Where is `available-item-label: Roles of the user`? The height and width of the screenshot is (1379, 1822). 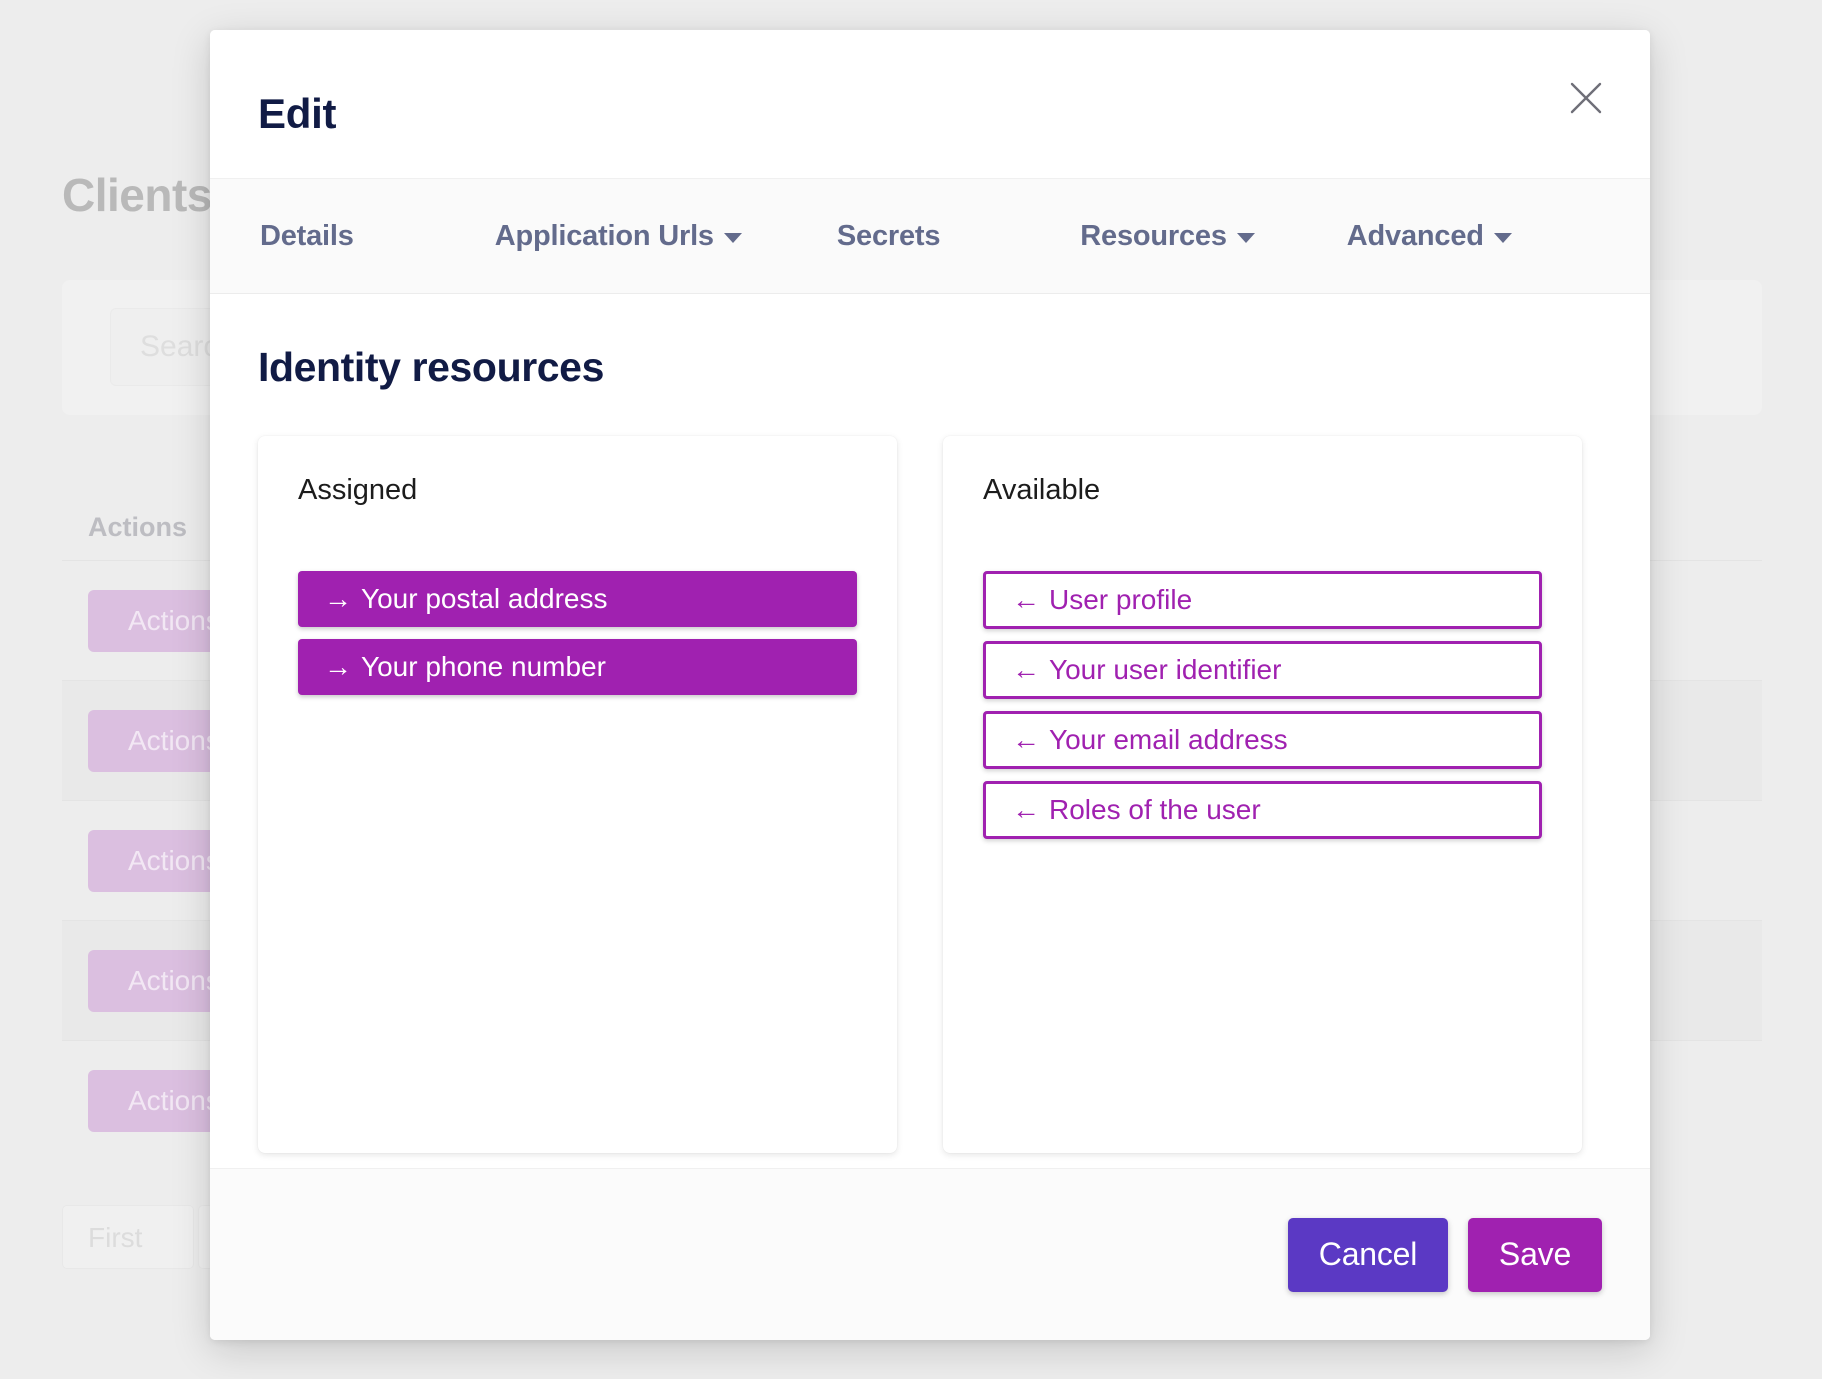 available-item-label: Roles of the user is located at coordinates (1155, 809).